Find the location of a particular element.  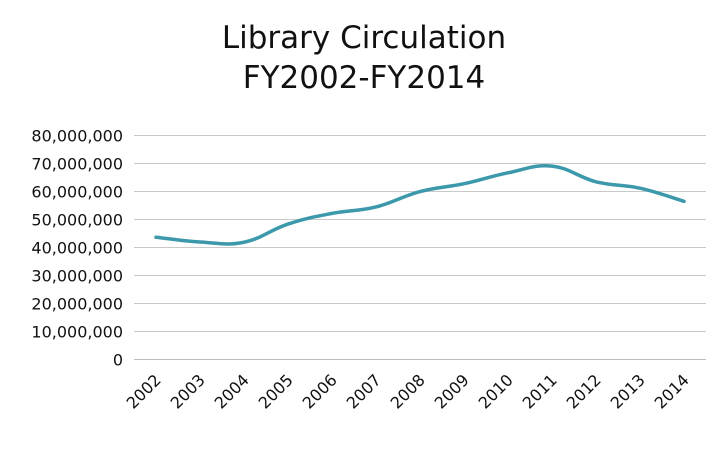

x-tick-label: 2002 is located at coordinates (144, 391).